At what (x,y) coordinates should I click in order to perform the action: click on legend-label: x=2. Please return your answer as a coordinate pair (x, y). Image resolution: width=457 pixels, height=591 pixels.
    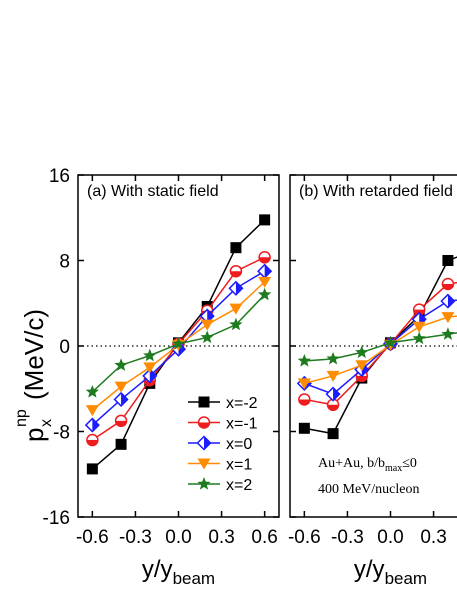
    Looking at the image, I should click on (239, 485).